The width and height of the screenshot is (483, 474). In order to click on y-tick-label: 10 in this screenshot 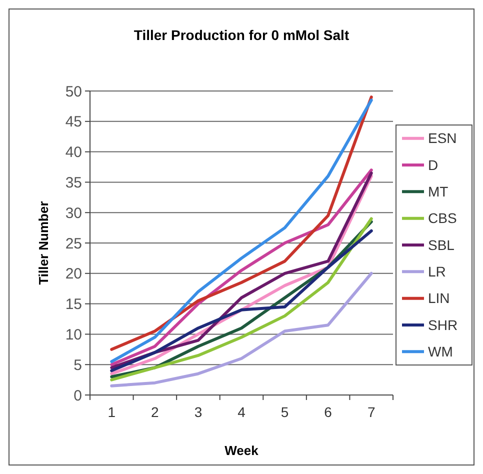, I will do `click(73, 335)`.